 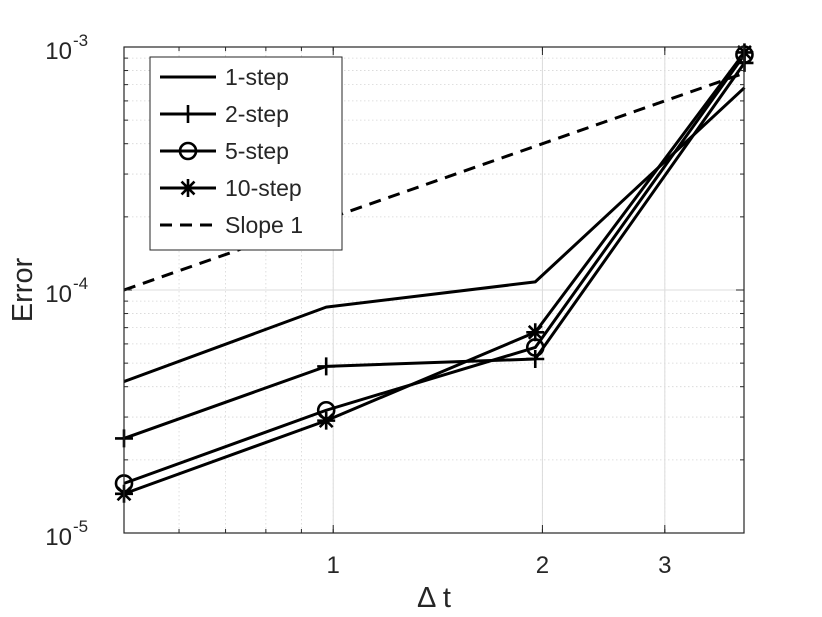 I want to click on y-tick-label-exponent: -4, so click(x=80, y=283).